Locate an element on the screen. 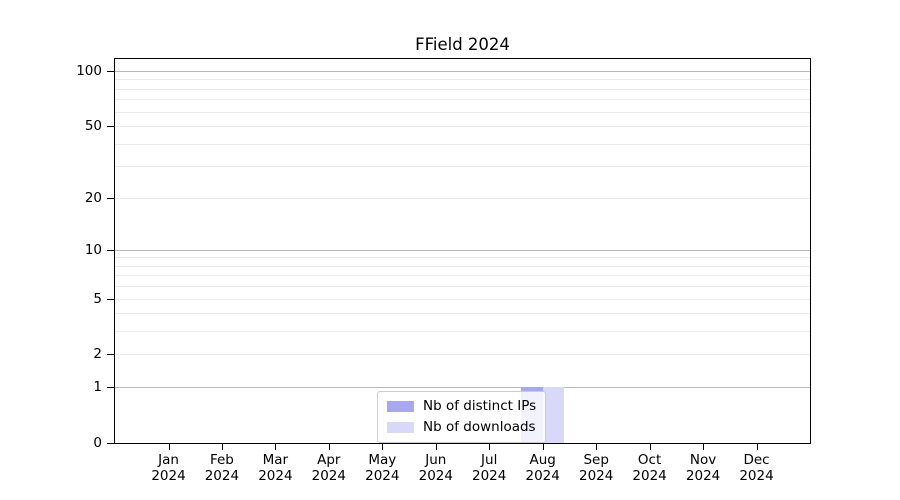  y-axis-tick-label: 20 is located at coordinates (93, 197).